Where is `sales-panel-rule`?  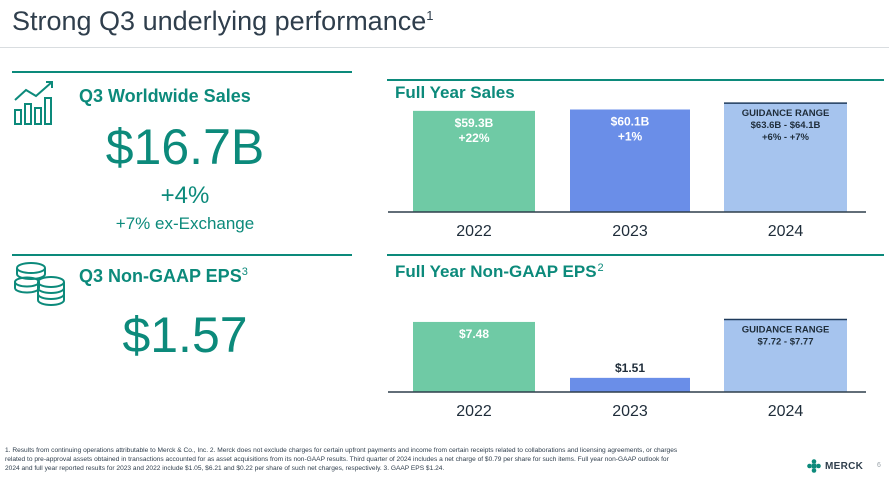 sales-panel-rule is located at coordinates (182, 72).